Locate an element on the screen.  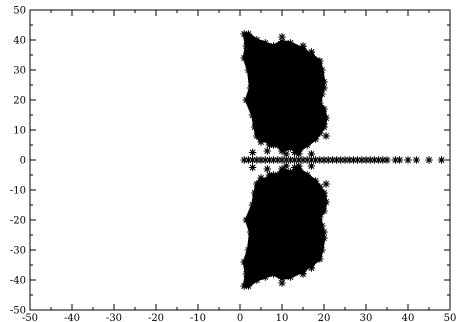
x-tick-label: 20 is located at coordinates (324, 317).